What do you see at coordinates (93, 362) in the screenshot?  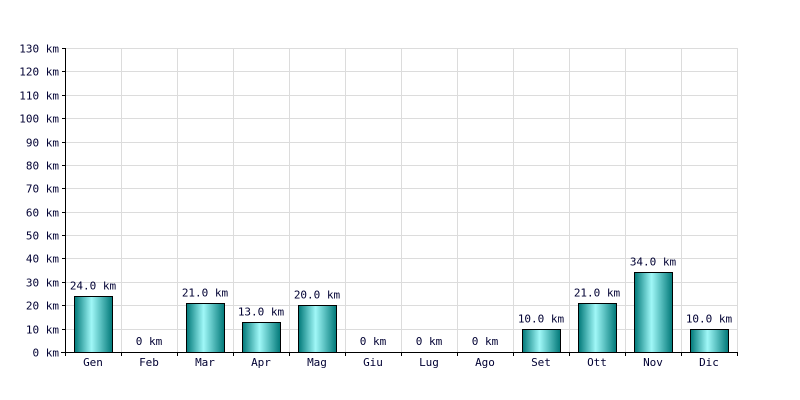 I see `x-tick-label: Gen` at bounding box center [93, 362].